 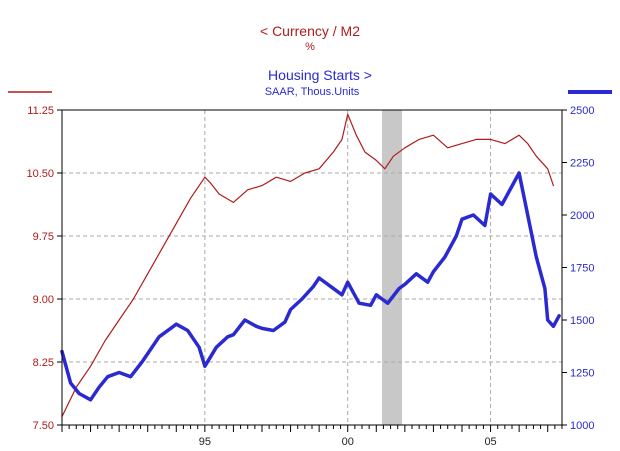 What do you see at coordinates (310, 47) in the screenshot?
I see `left-series-unit: %` at bounding box center [310, 47].